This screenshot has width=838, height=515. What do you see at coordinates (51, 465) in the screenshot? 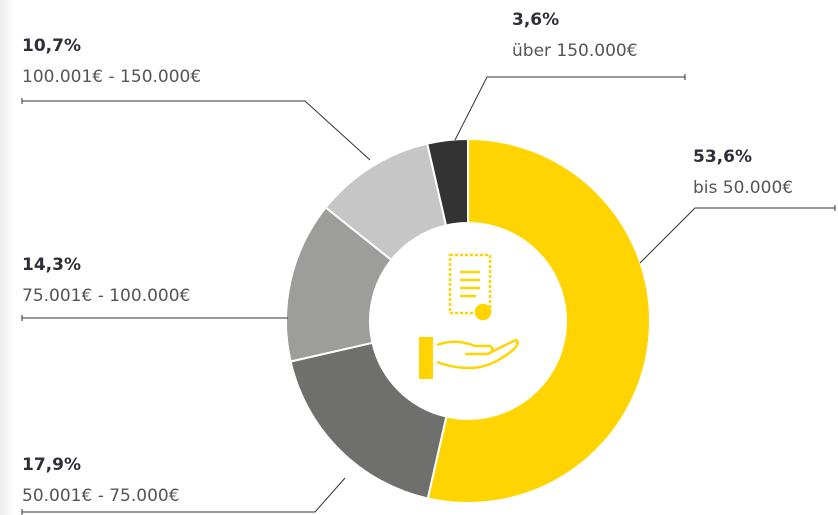
I see `value-label: 17,9%` at bounding box center [51, 465].